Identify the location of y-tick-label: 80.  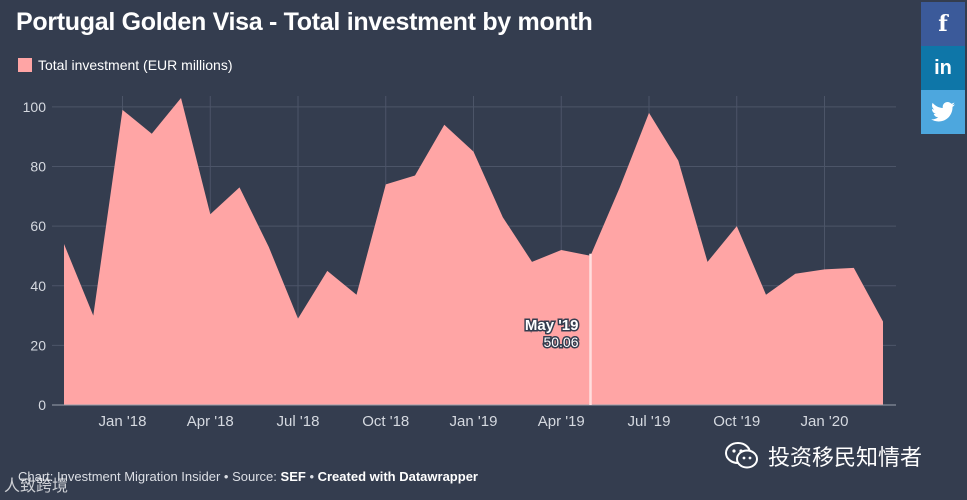
(38, 167).